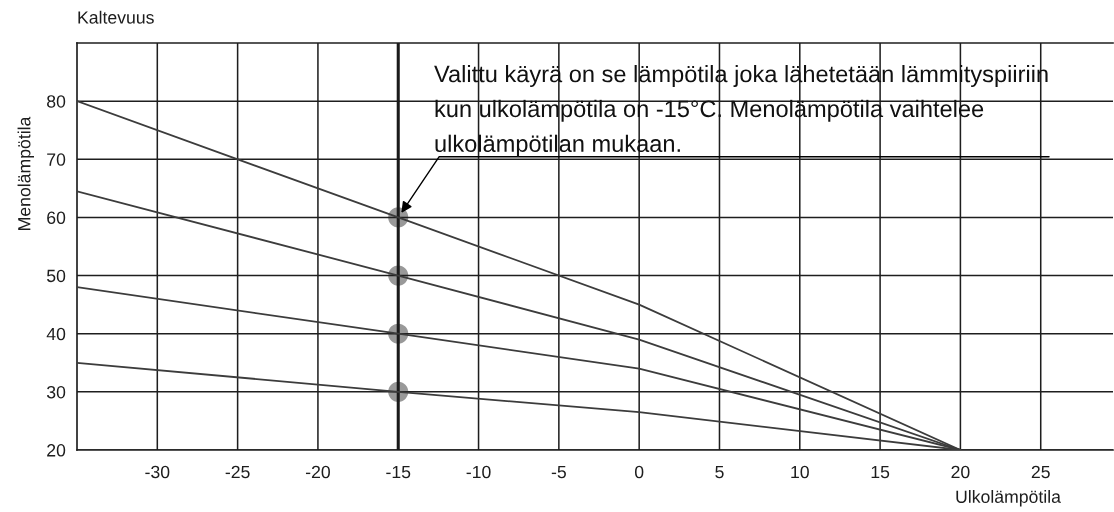 The height and width of the screenshot is (512, 1114). I want to click on y-tick-label: 60, so click(56, 217).